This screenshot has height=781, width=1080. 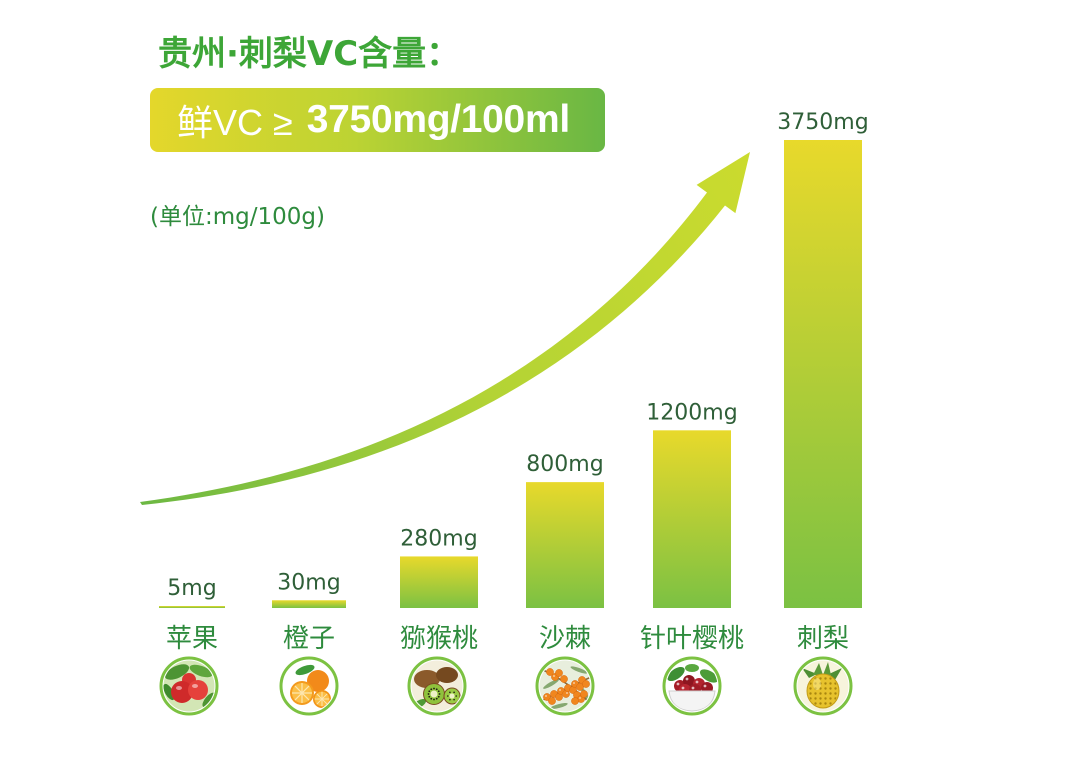 What do you see at coordinates (692, 519) in the screenshot?
I see `bar-acerola-cherry` at bounding box center [692, 519].